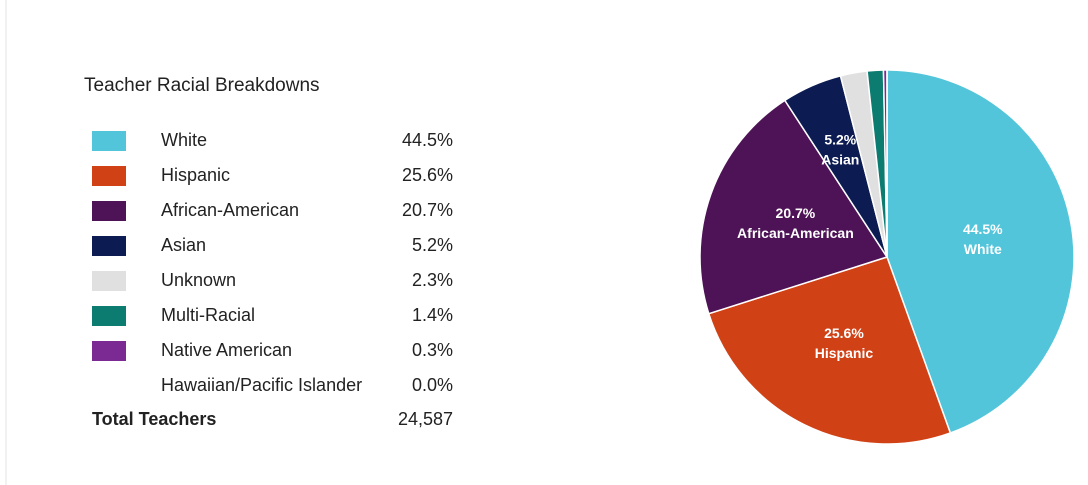 The height and width of the screenshot is (485, 1088). Describe the element at coordinates (195, 175) in the screenshot. I see `legend-label: Hispanic` at that location.